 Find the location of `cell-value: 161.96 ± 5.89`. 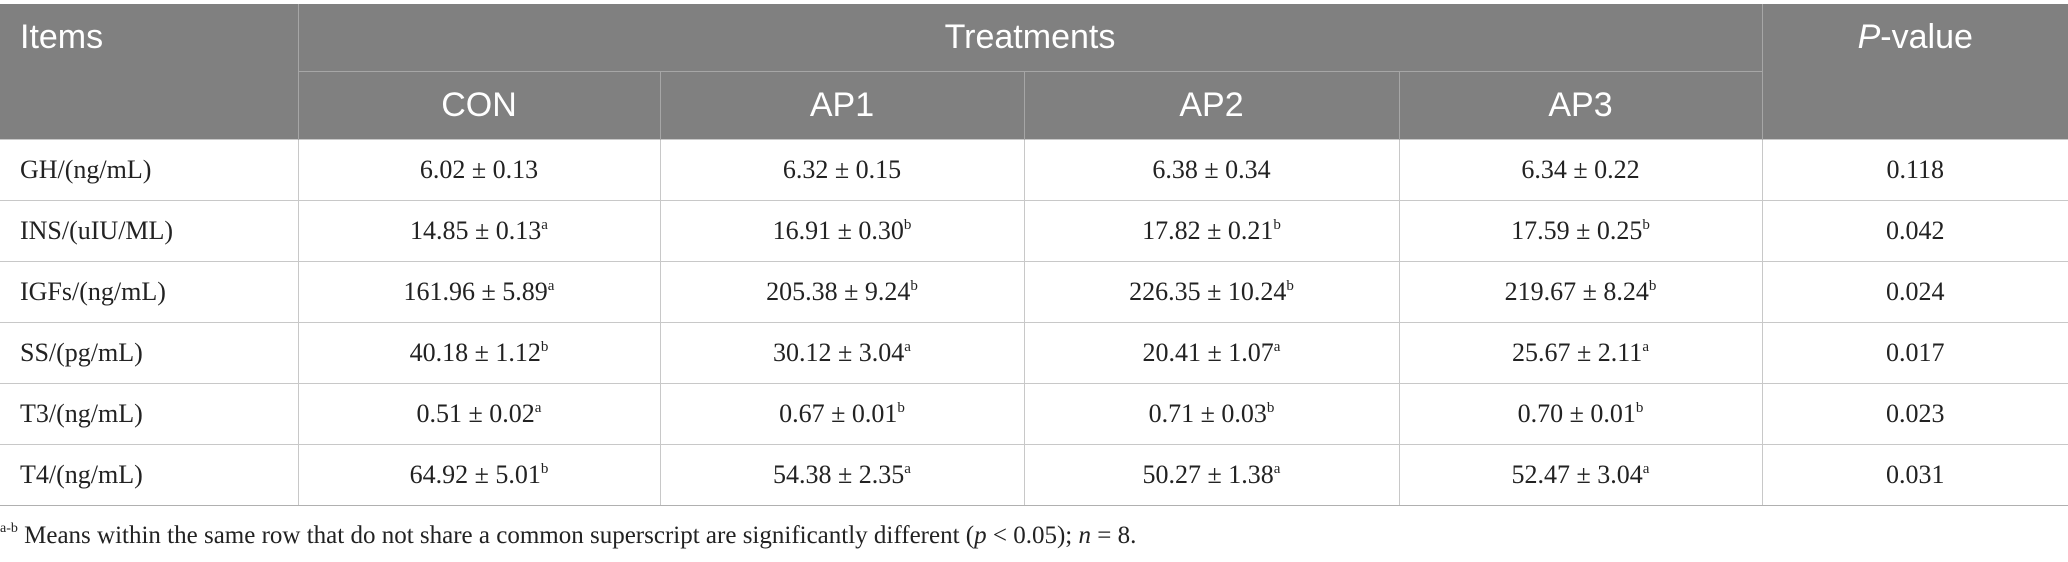

cell-value: 161.96 ± 5.89 is located at coordinates (475, 291).